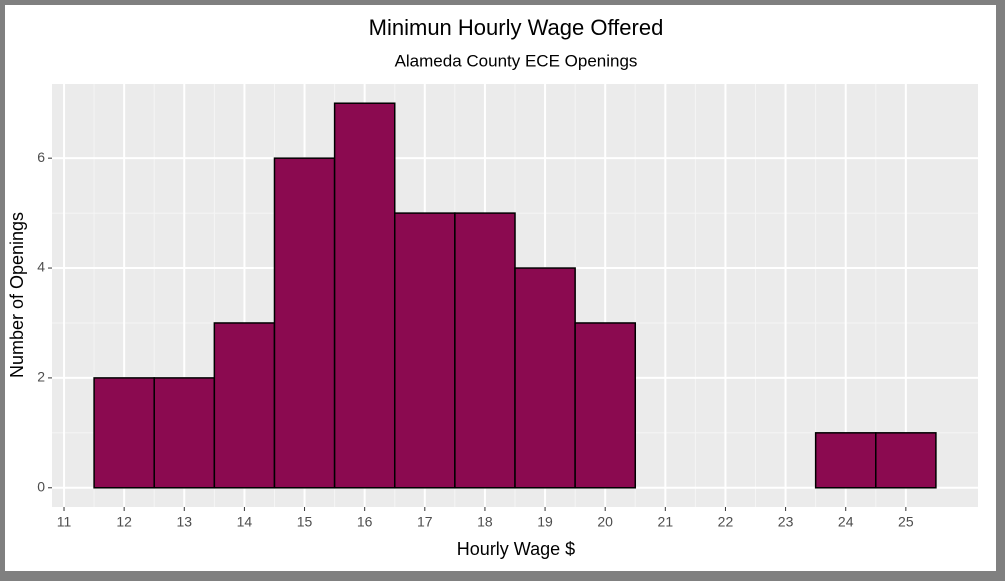 The width and height of the screenshot is (1005, 581). I want to click on x-tick-label: 20, so click(605, 522).